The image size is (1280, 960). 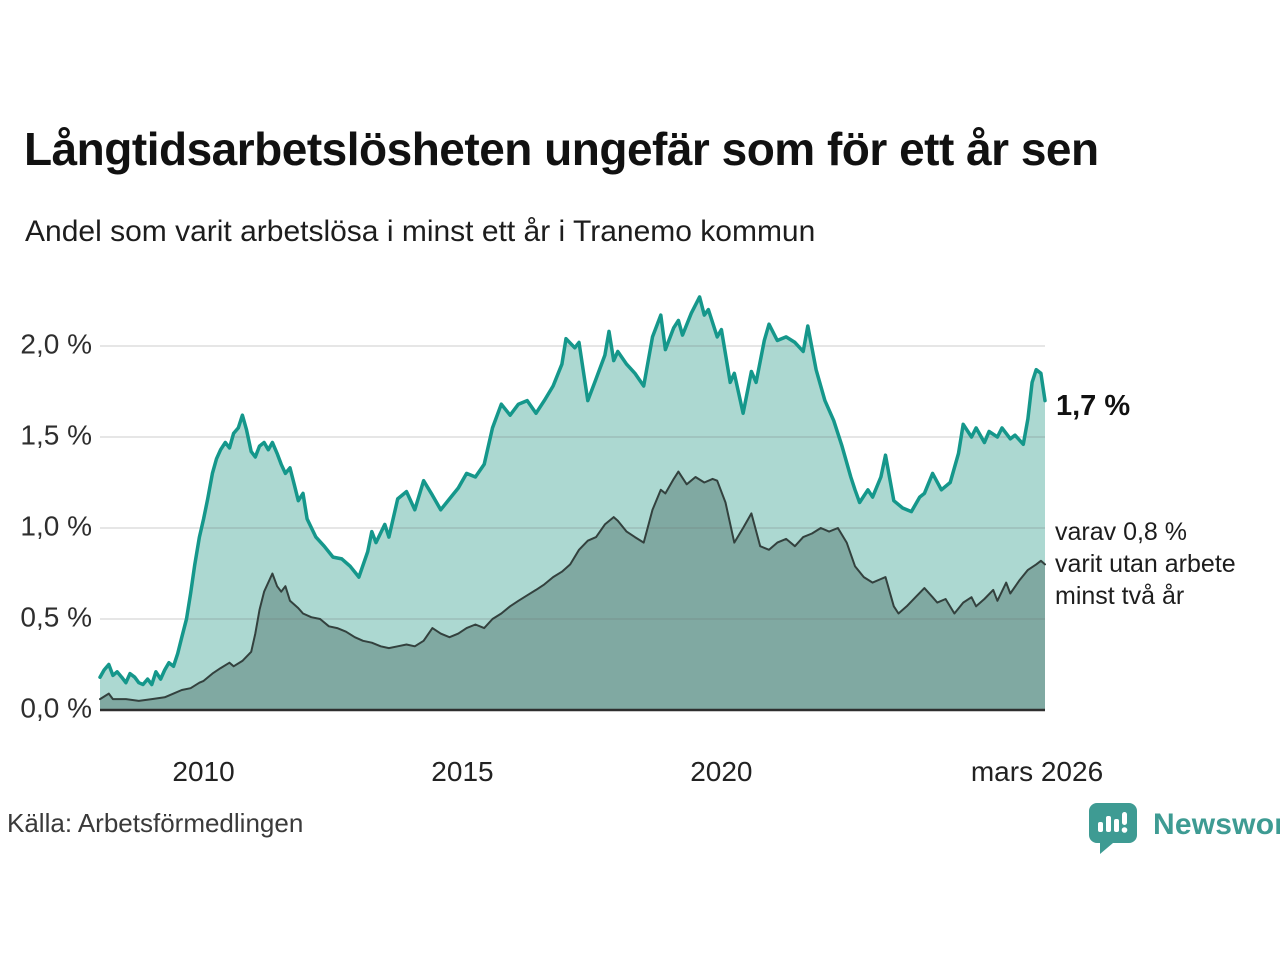 What do you see at coordinates (56, 344) in the screenshot?
I see `y-axis-tick-label: 2,0 %` at bounding box center [56, 344].